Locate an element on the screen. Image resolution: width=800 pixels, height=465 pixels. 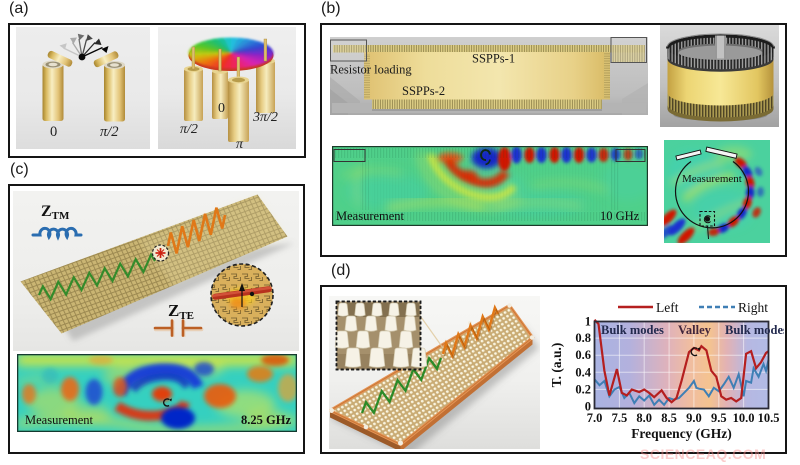
svg-text: Left is located at coordinates (667, 307).